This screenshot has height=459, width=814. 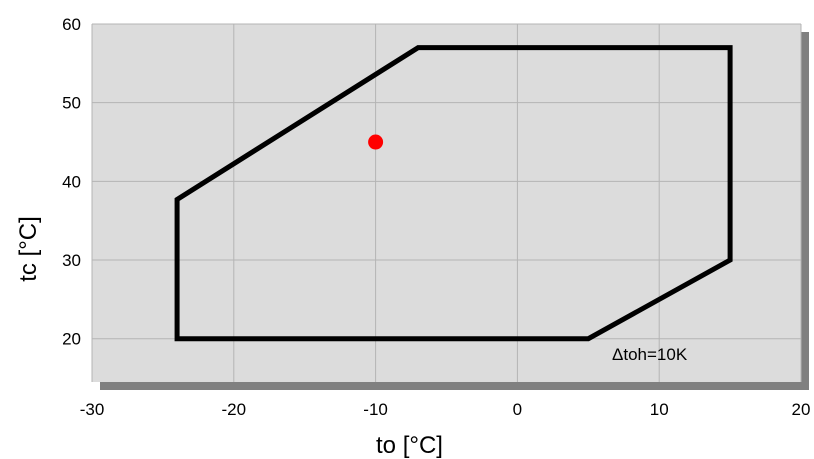 What do you see at coordinates (375, 409) in the screenshot?
I see `x-tick-label: -10` at bounding box center [375, 409].